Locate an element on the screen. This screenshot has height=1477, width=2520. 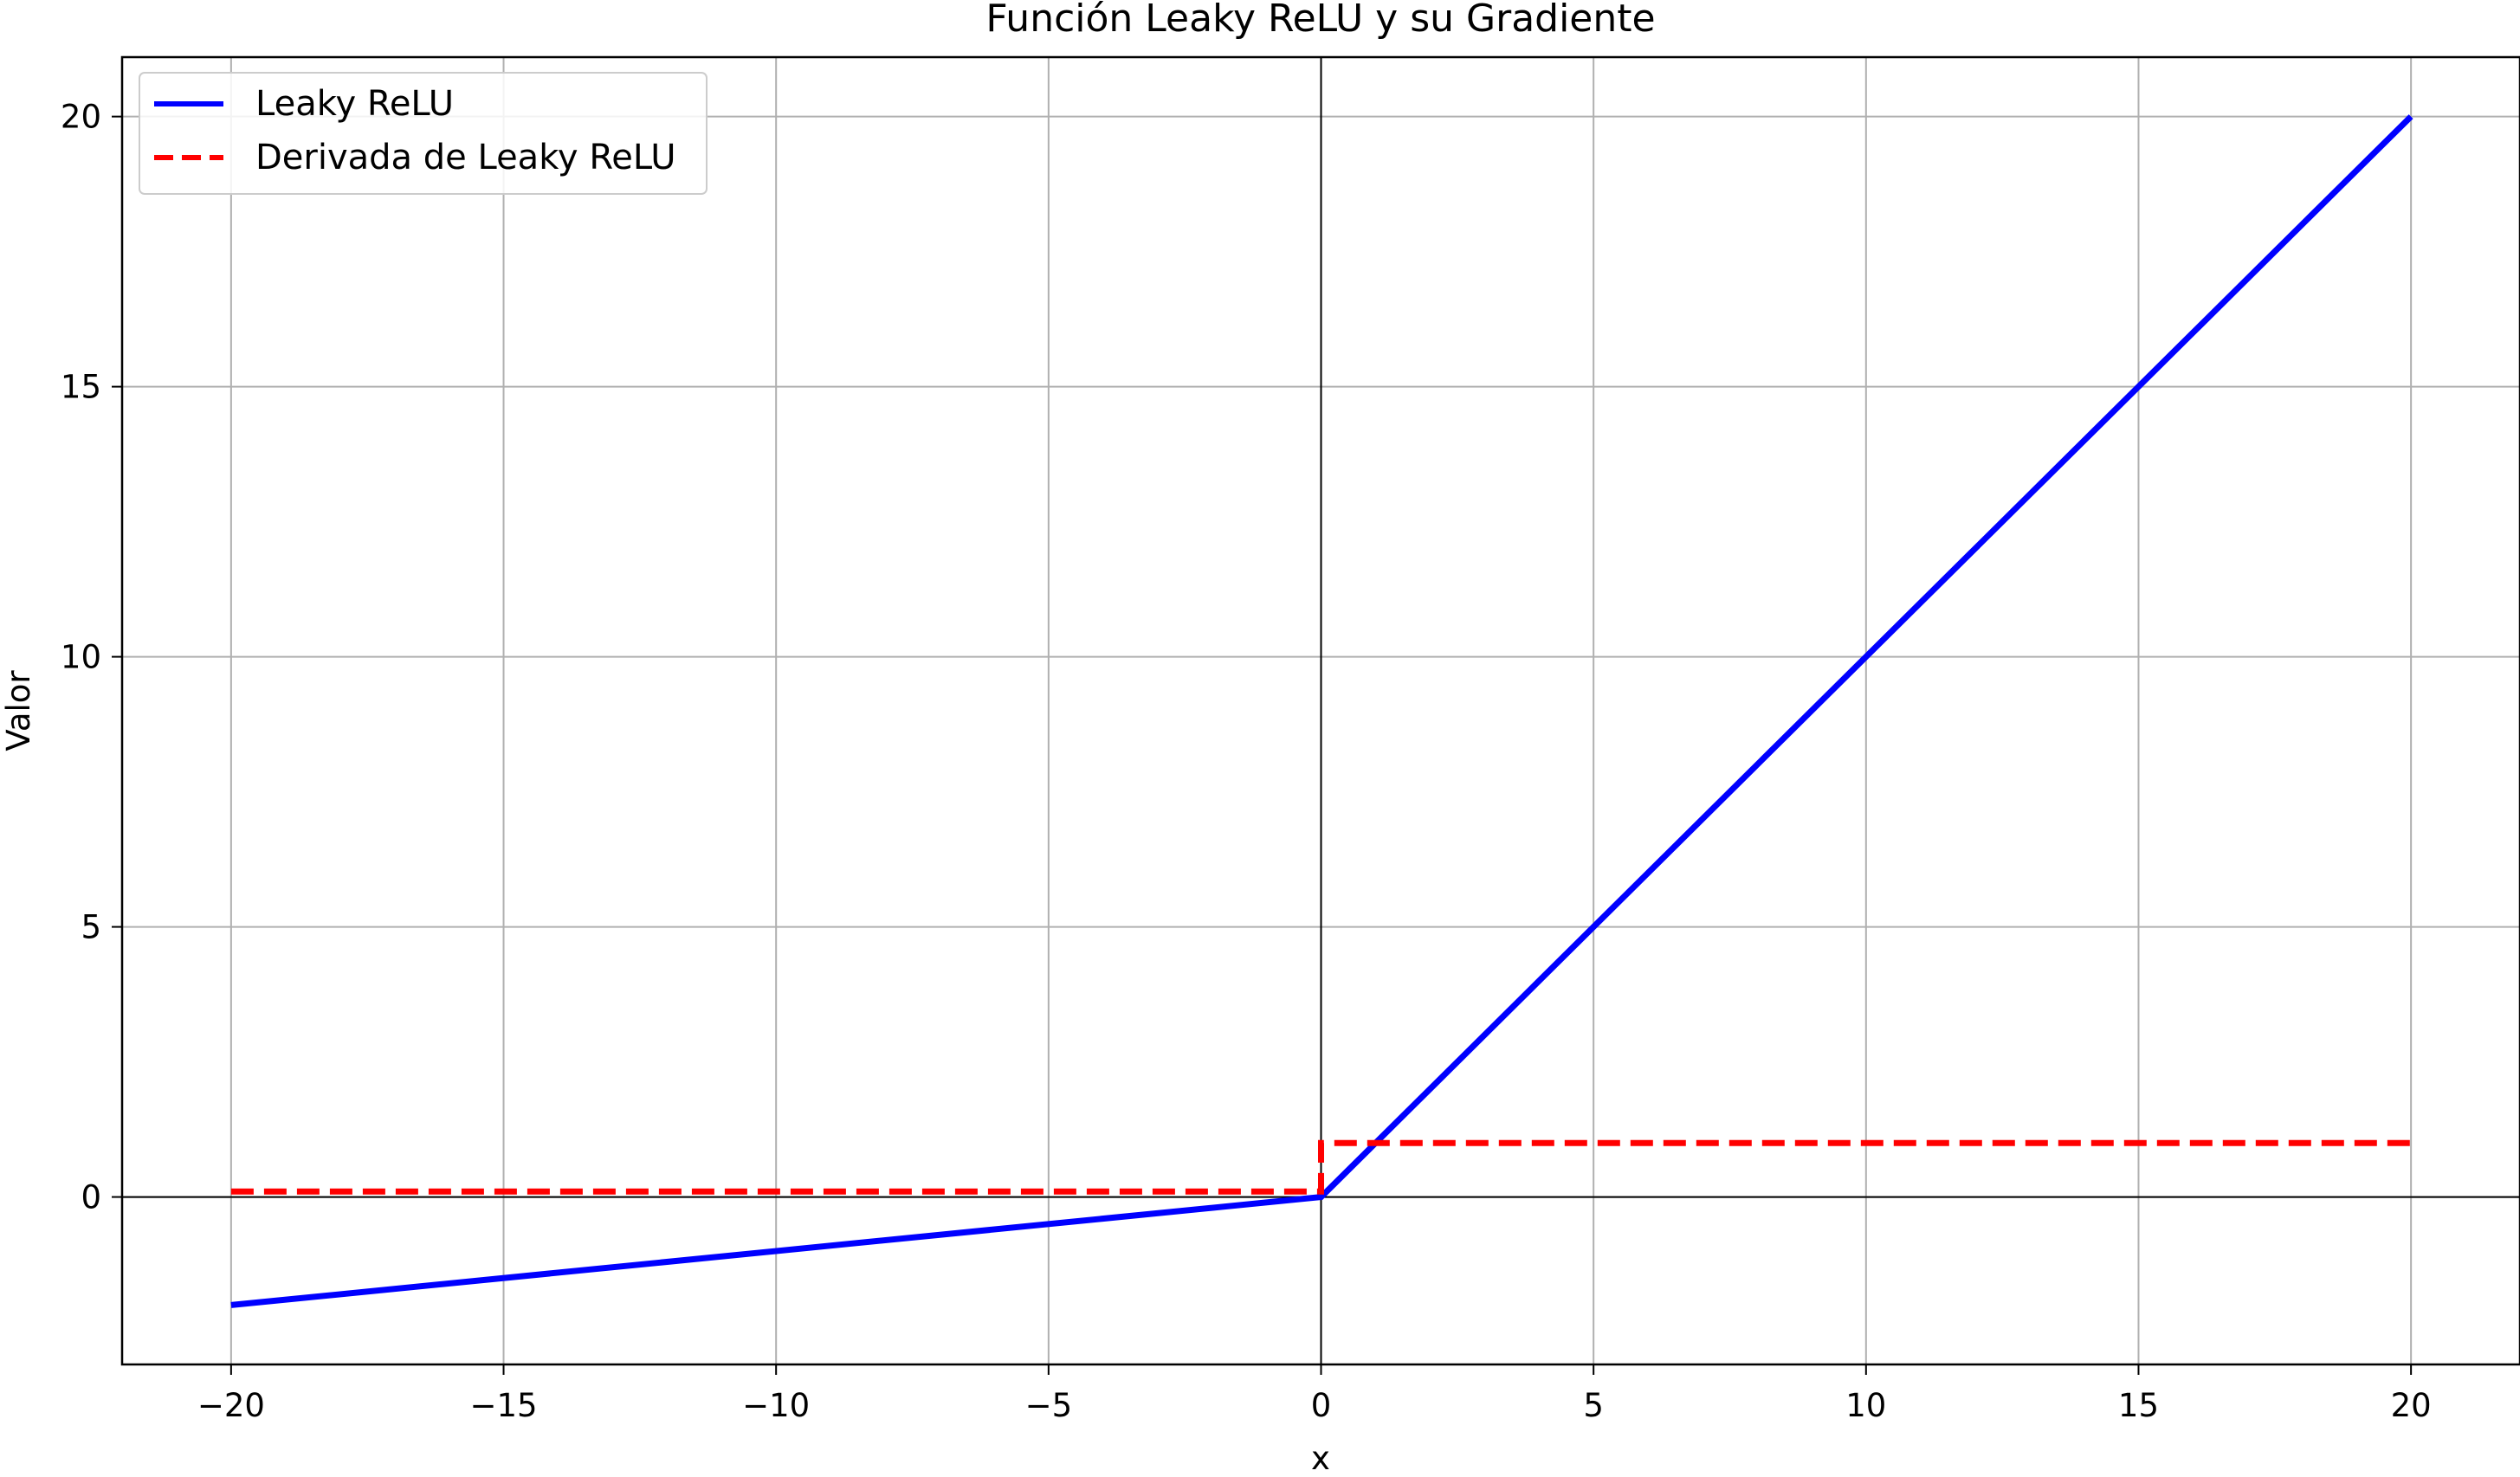
legend-box is located at coordinates (423, 133).